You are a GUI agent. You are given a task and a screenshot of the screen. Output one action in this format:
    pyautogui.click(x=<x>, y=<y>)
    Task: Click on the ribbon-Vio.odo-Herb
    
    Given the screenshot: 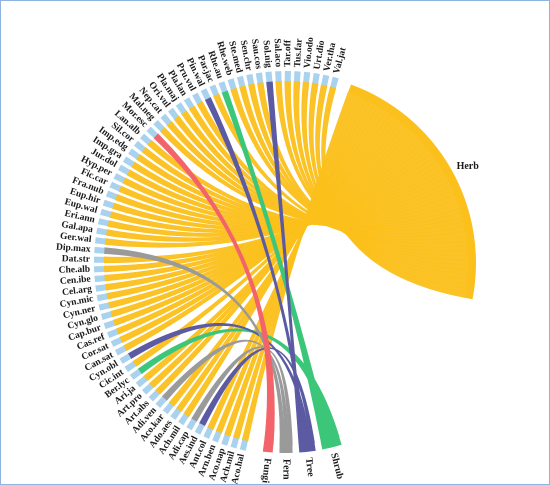 What is the action you would take?
    pyautogui.click(x=384, y=182)
    